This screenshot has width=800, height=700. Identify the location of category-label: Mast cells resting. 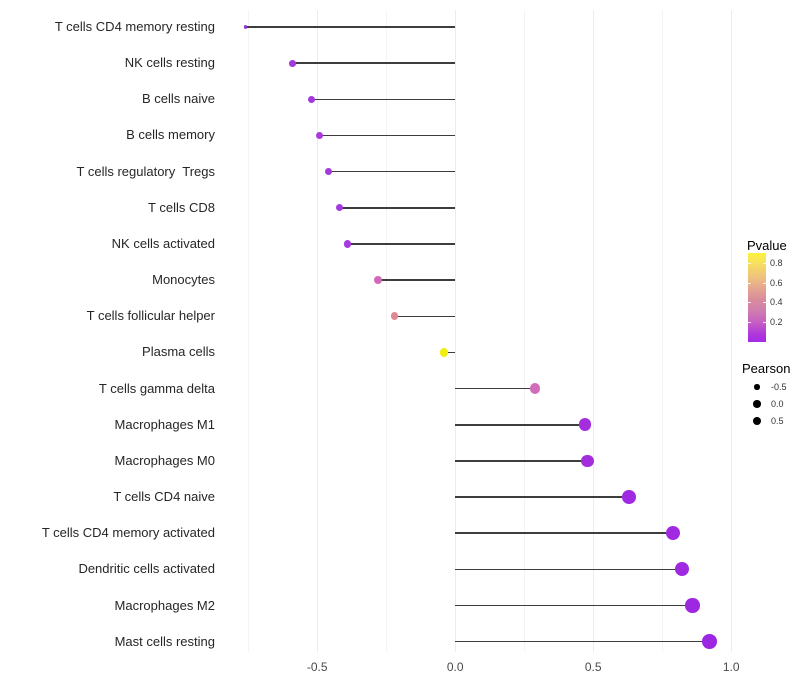
(164, 641).